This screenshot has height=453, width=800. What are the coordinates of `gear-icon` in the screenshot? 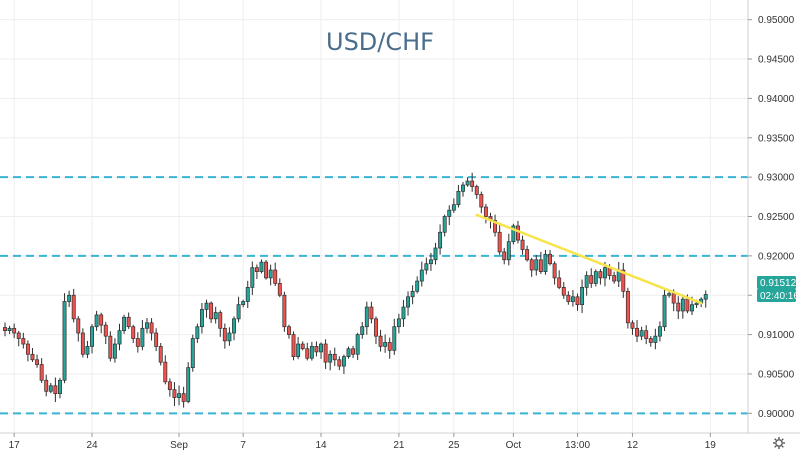 It's located at (779, 443).